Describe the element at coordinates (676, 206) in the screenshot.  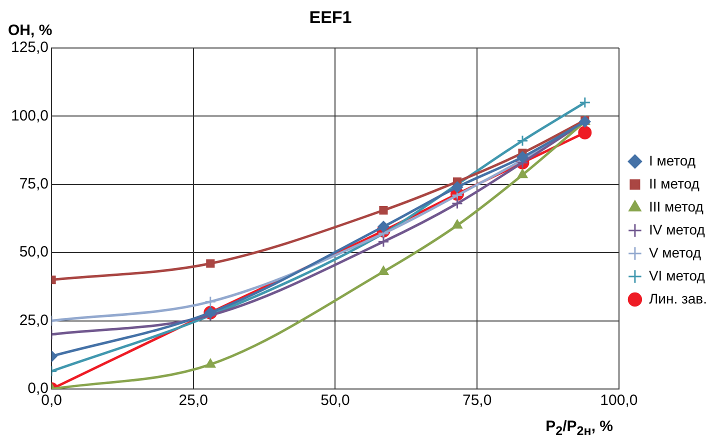
I see `legend-label: III метод` at that location.